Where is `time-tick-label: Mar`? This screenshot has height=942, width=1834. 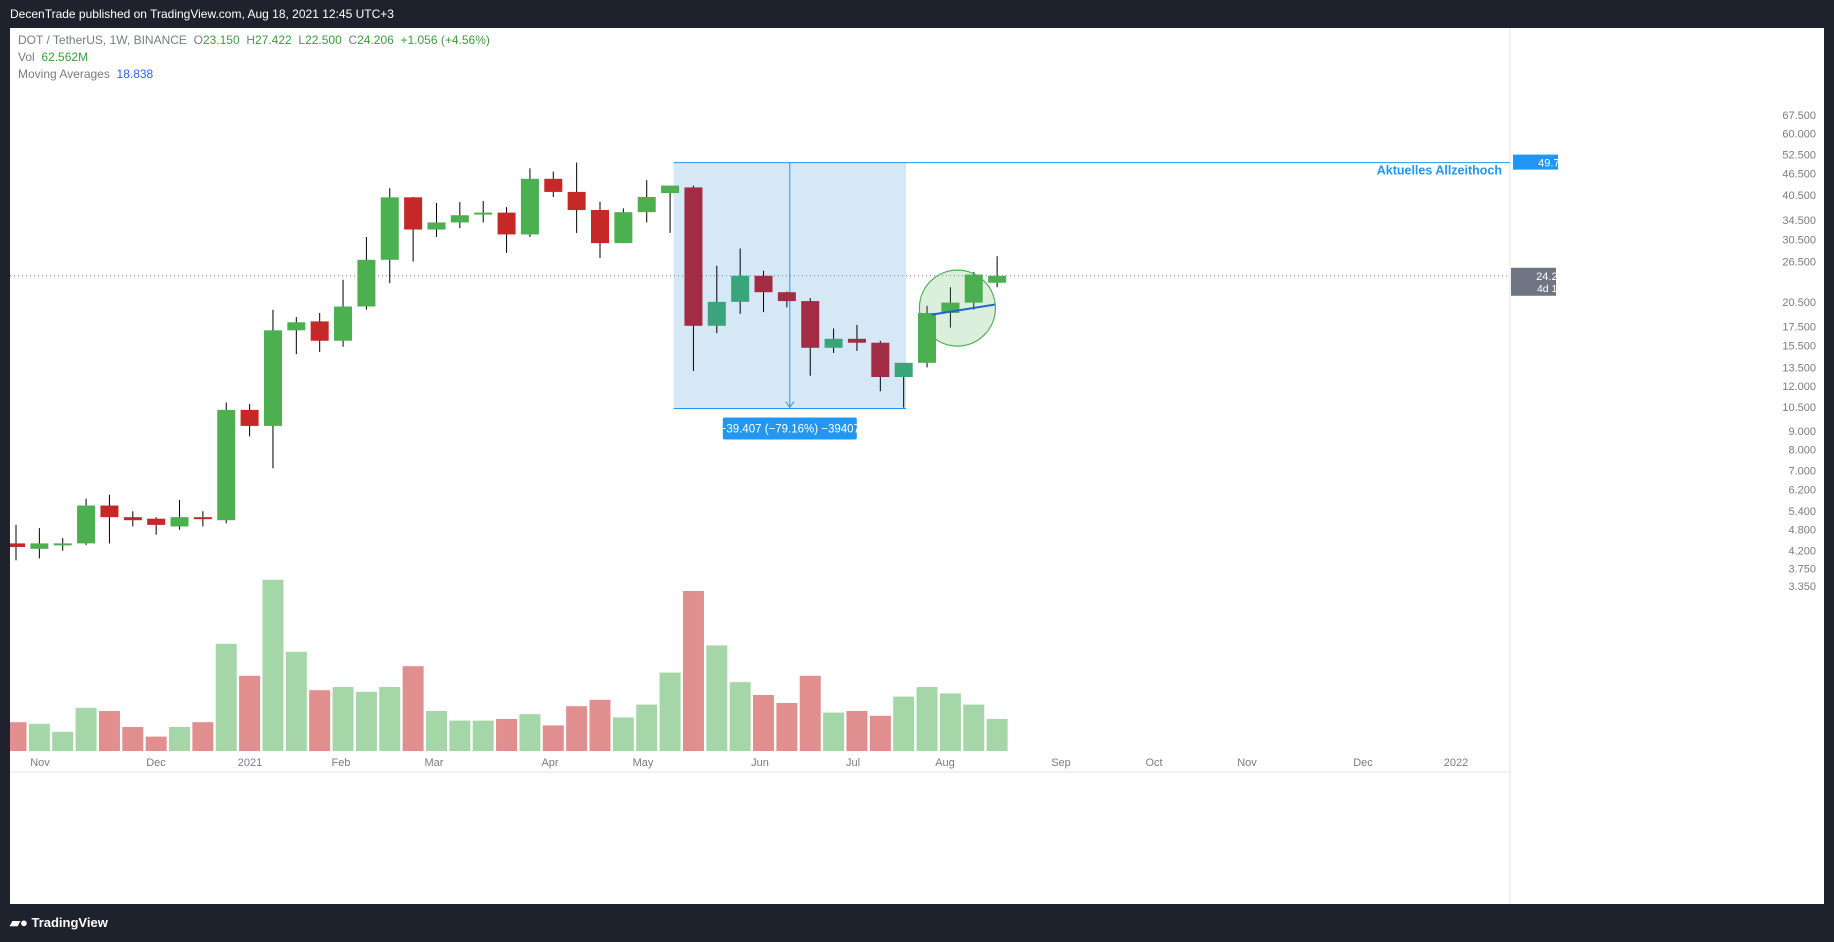
time-tick-label: Mar is located at coordinates (434, 763).